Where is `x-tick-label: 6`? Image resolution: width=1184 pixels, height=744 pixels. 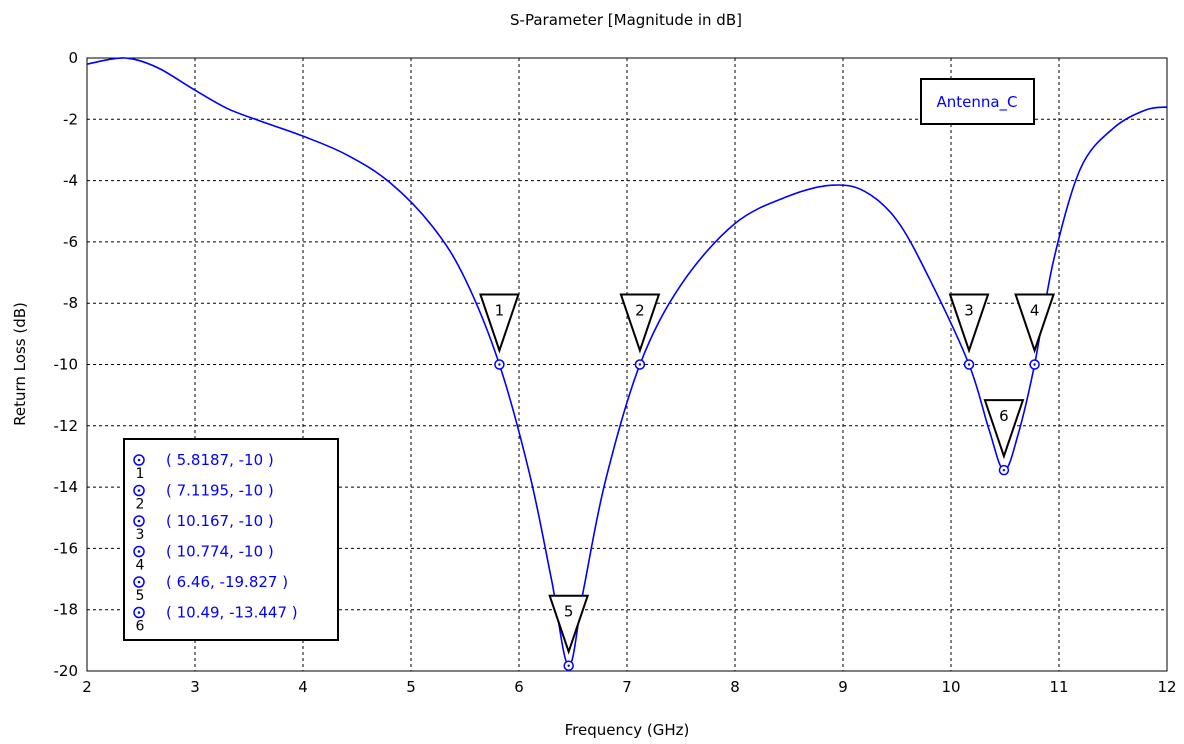 x-tick-label: 6 is located at coordinates (519, 687).